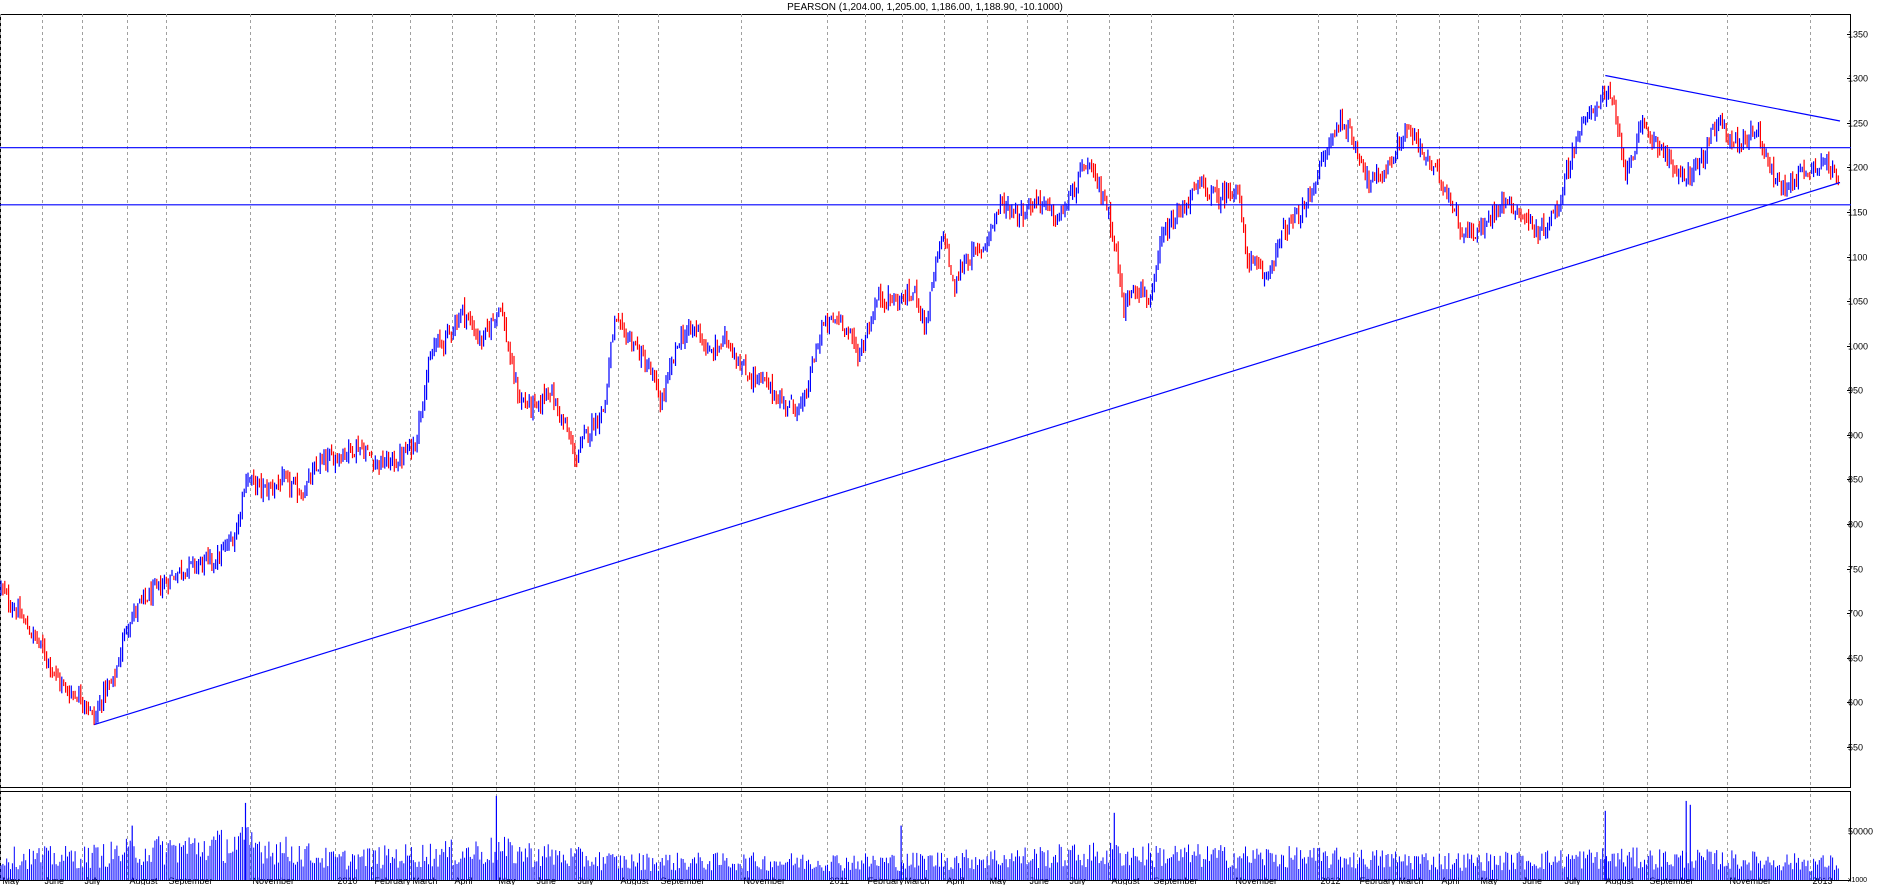 Image resolution: width=1883 pixels, height=890 pixels. What do you see at coordinates (1855, 748) in the screenshot?
I see `price-axis-label: 550` at bounding box center [1855, 748].